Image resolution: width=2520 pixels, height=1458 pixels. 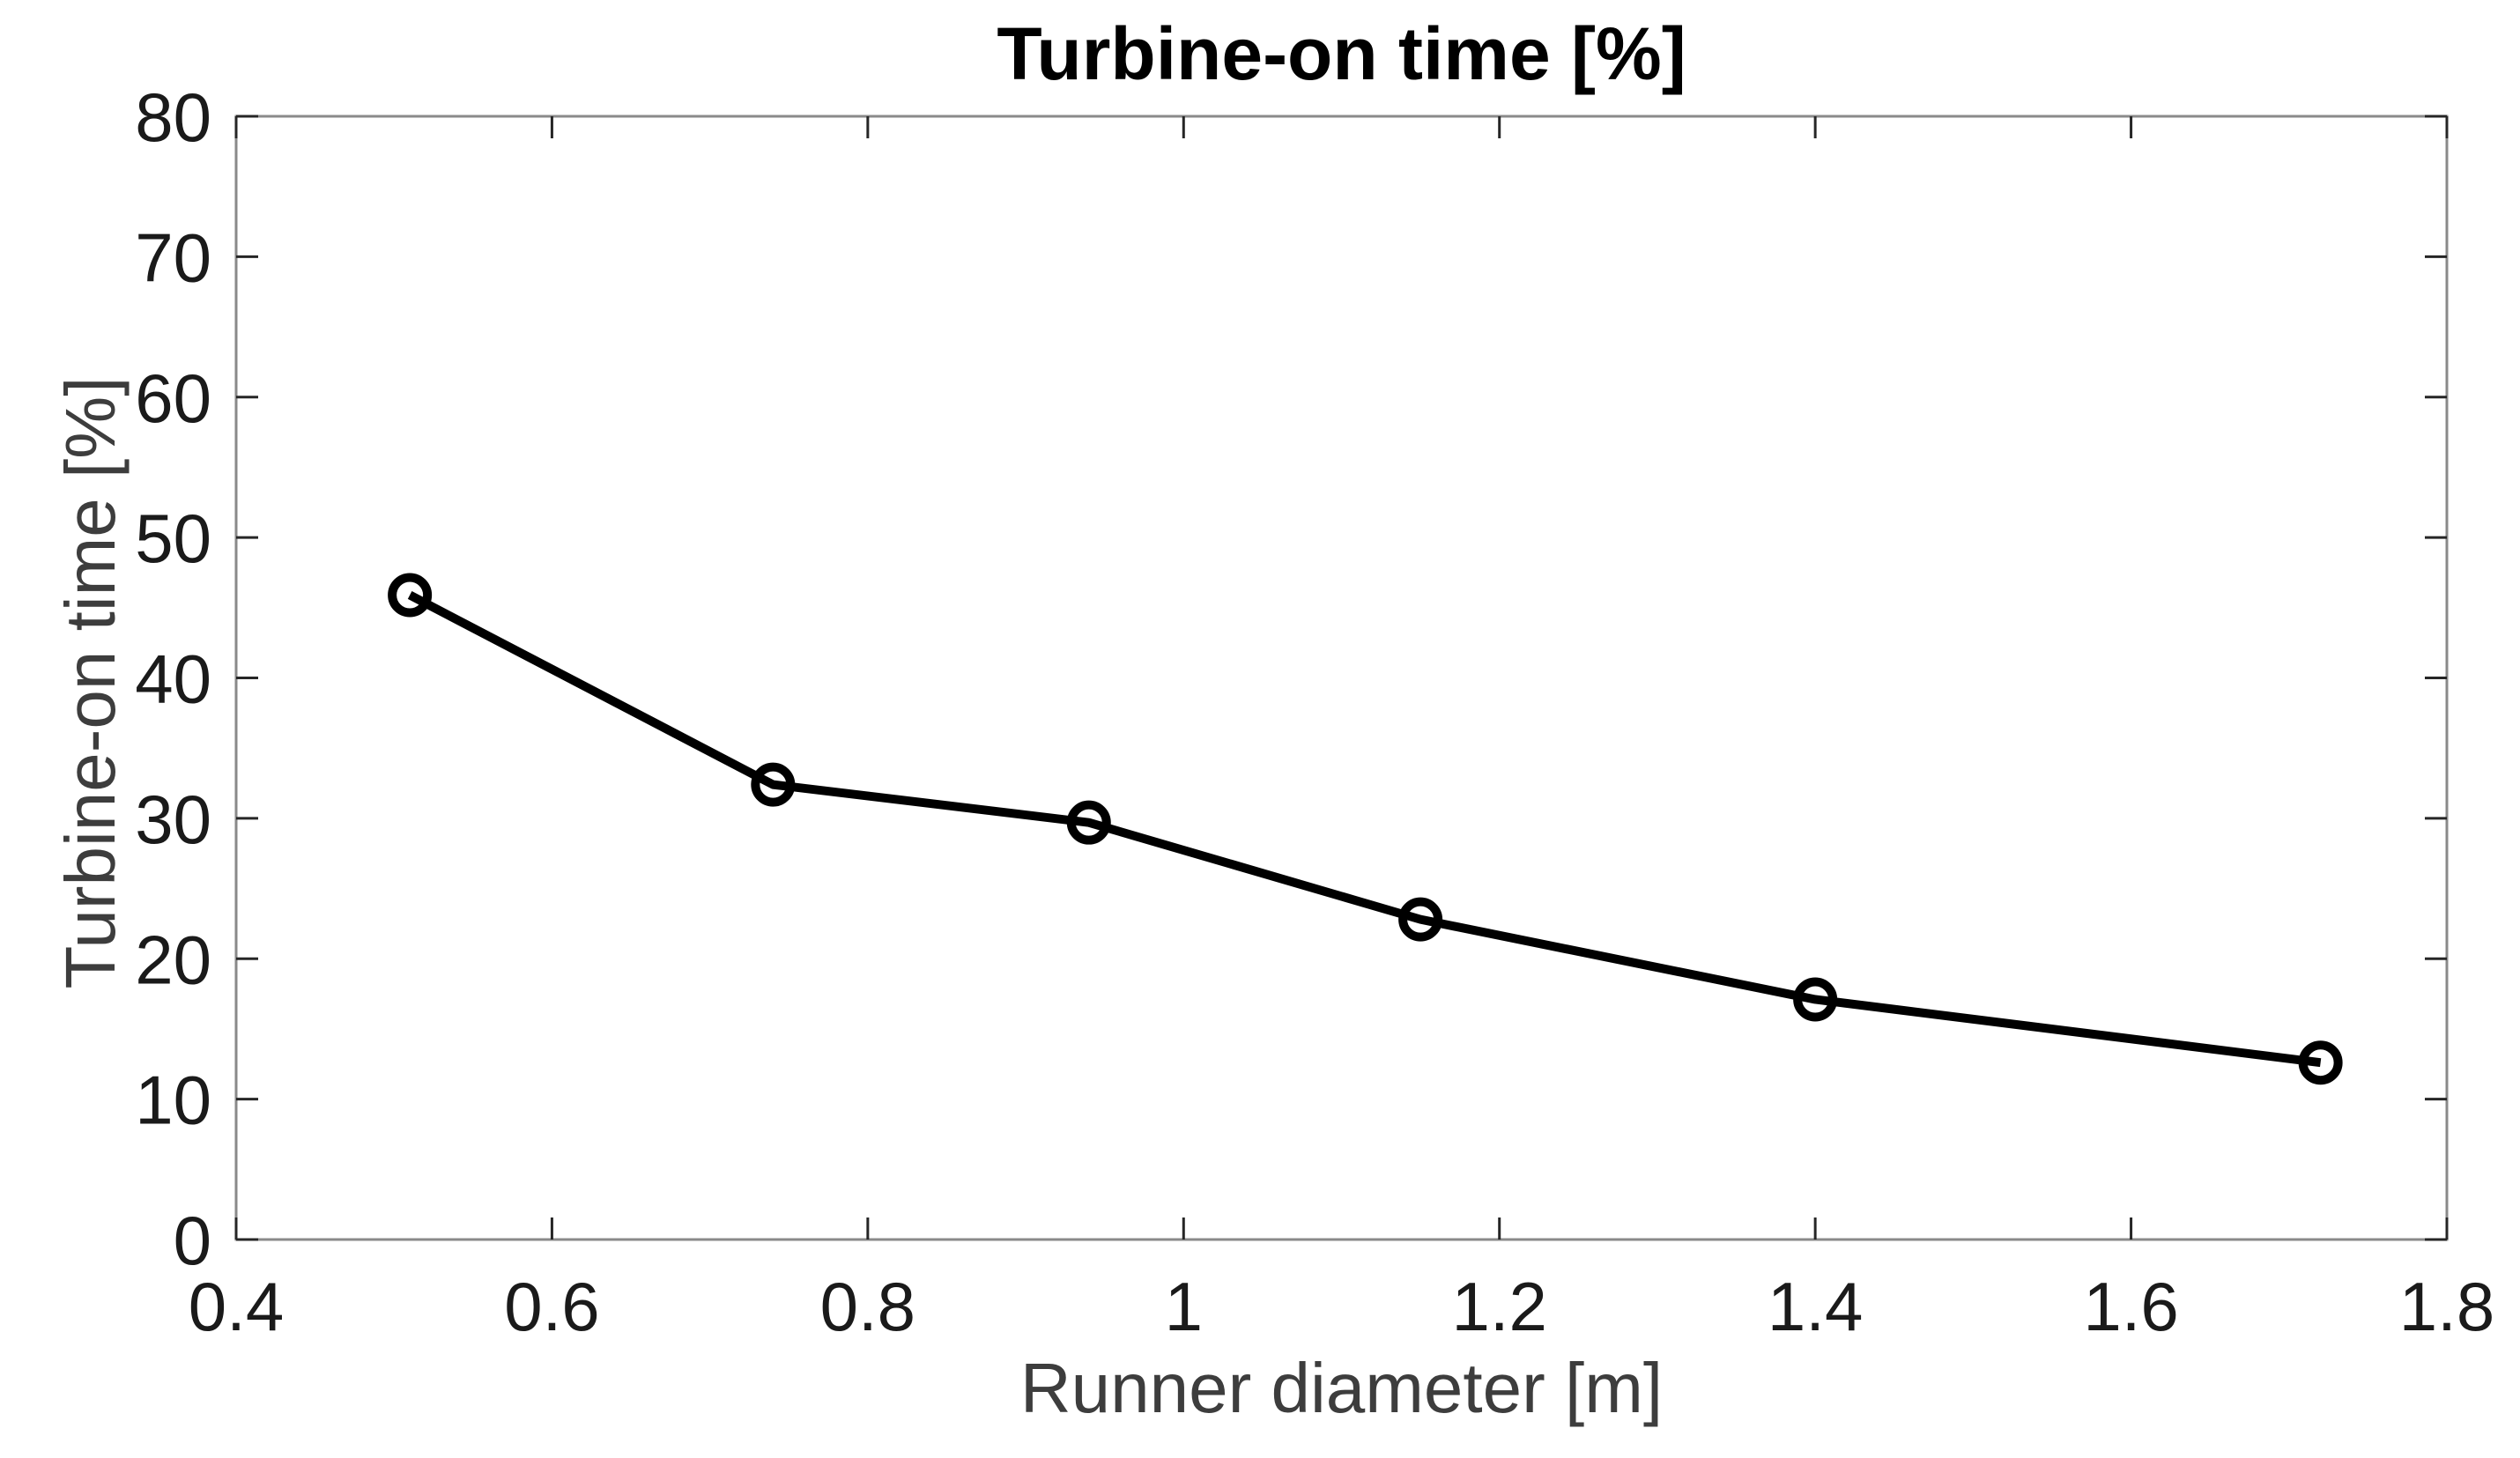 I want to click on y-tick-label: 40, so click(x=173, y=679).